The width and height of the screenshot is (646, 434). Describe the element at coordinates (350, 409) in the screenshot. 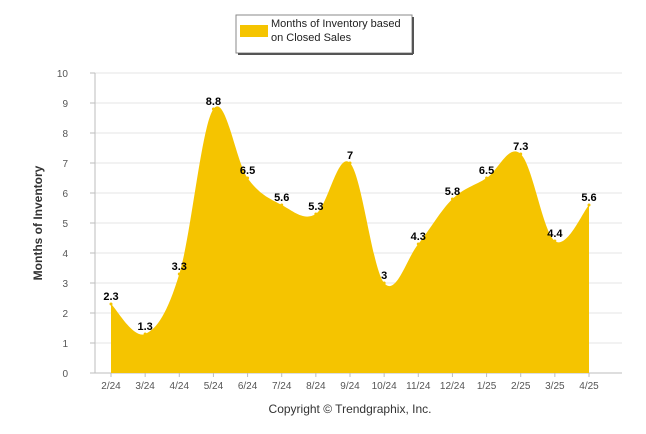

I see `copyright-footer: Copyright © Trendgraphix, Inc.` at that location.